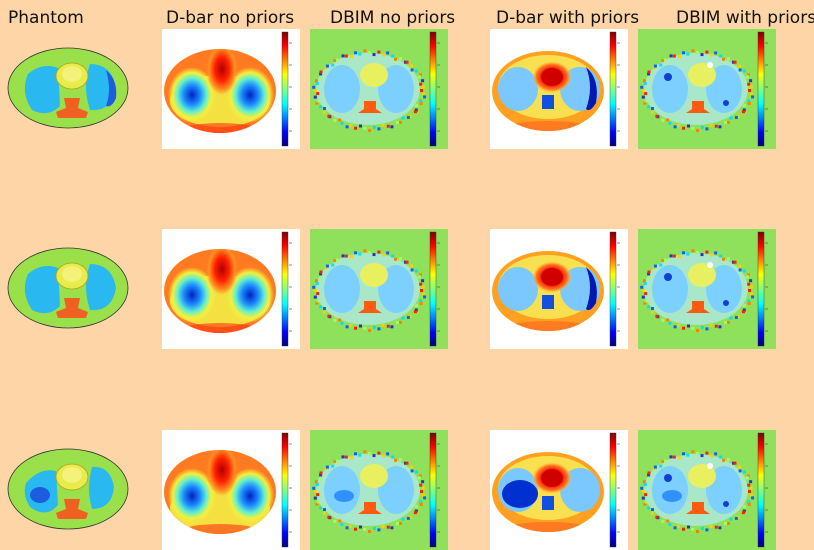 The height and width of the screenshot is (550, 814). I want to click on column-title-dbar-with-priors: D-bar with priors, so click(568, 18).